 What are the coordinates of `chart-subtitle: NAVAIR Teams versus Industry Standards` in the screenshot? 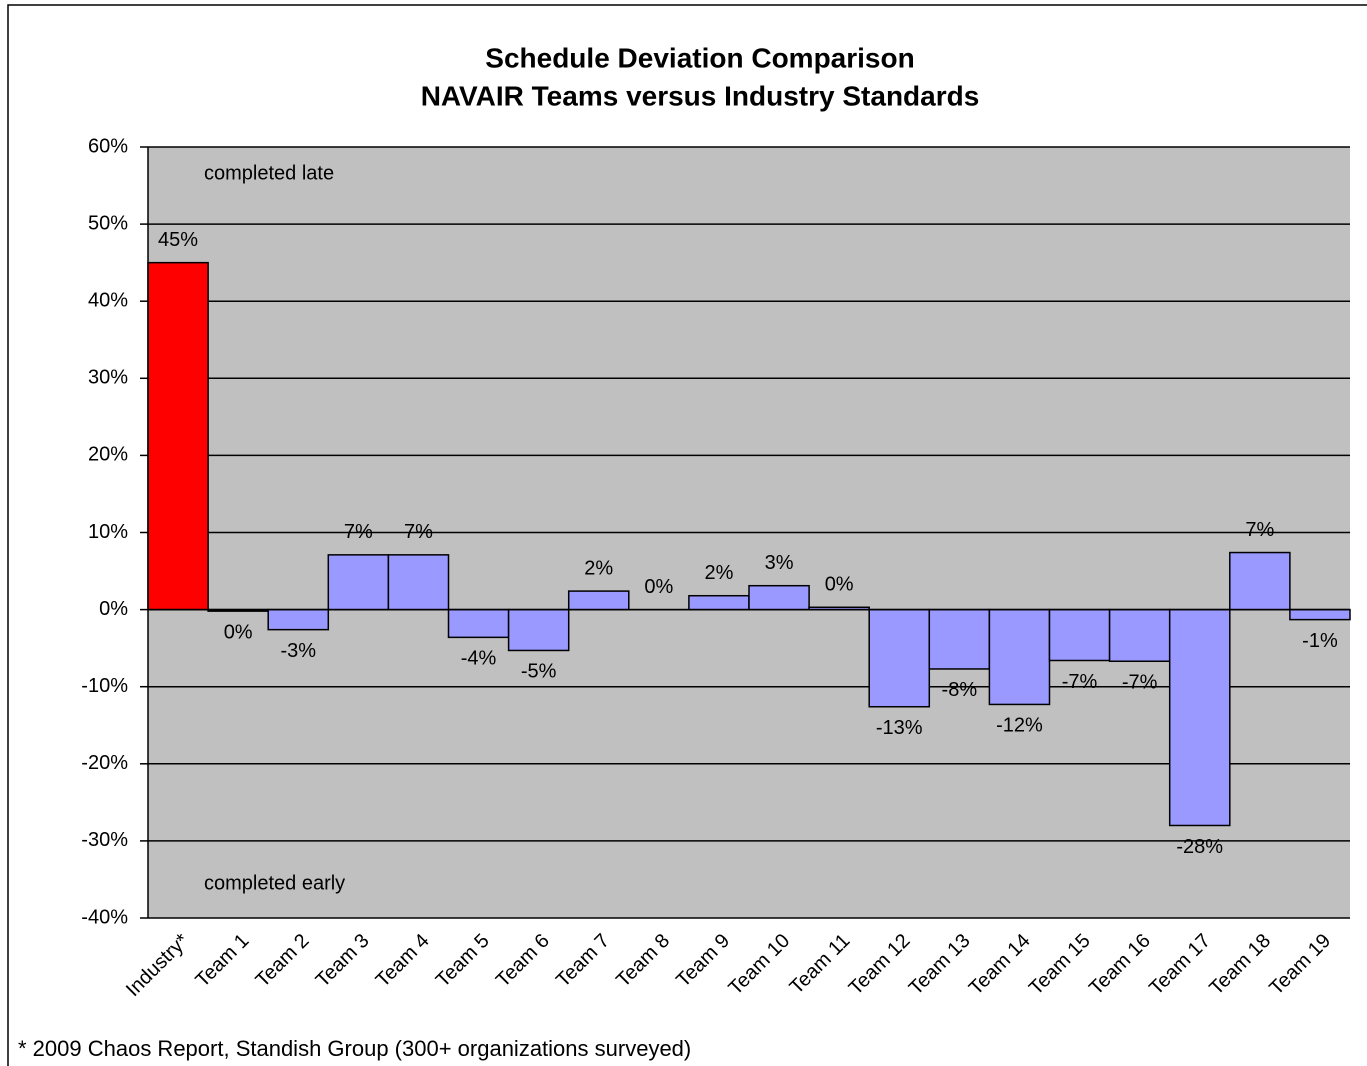 It's located at (700, 95).